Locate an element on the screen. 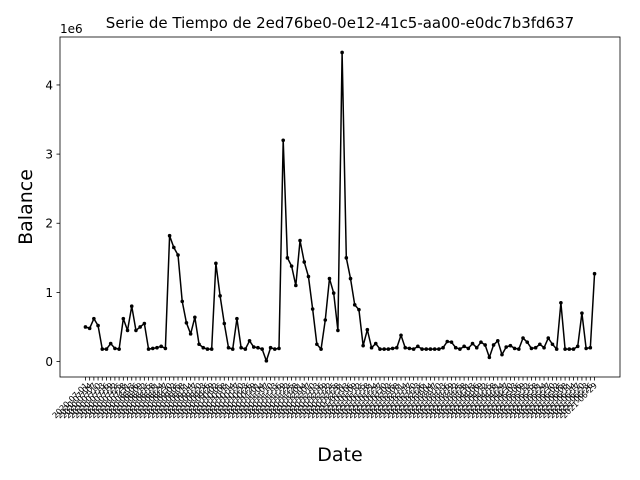 This screenshot has width=640, height=480. y-offset-label: 1e6 is located at coordinates (71, 29).